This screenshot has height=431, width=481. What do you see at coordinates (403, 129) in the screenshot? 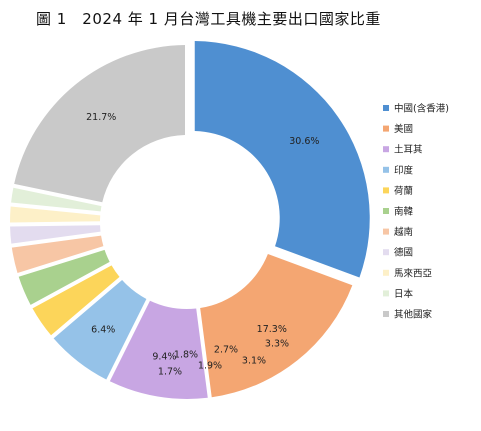
I see `legend-label-2: 美國` at bounding box center [403, 129].